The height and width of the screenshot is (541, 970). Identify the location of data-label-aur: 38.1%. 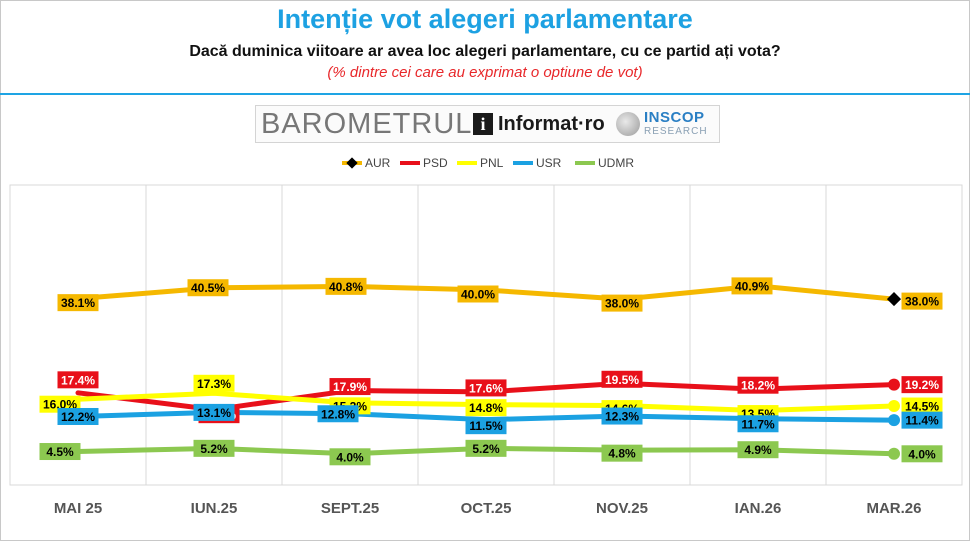
(78, 303).